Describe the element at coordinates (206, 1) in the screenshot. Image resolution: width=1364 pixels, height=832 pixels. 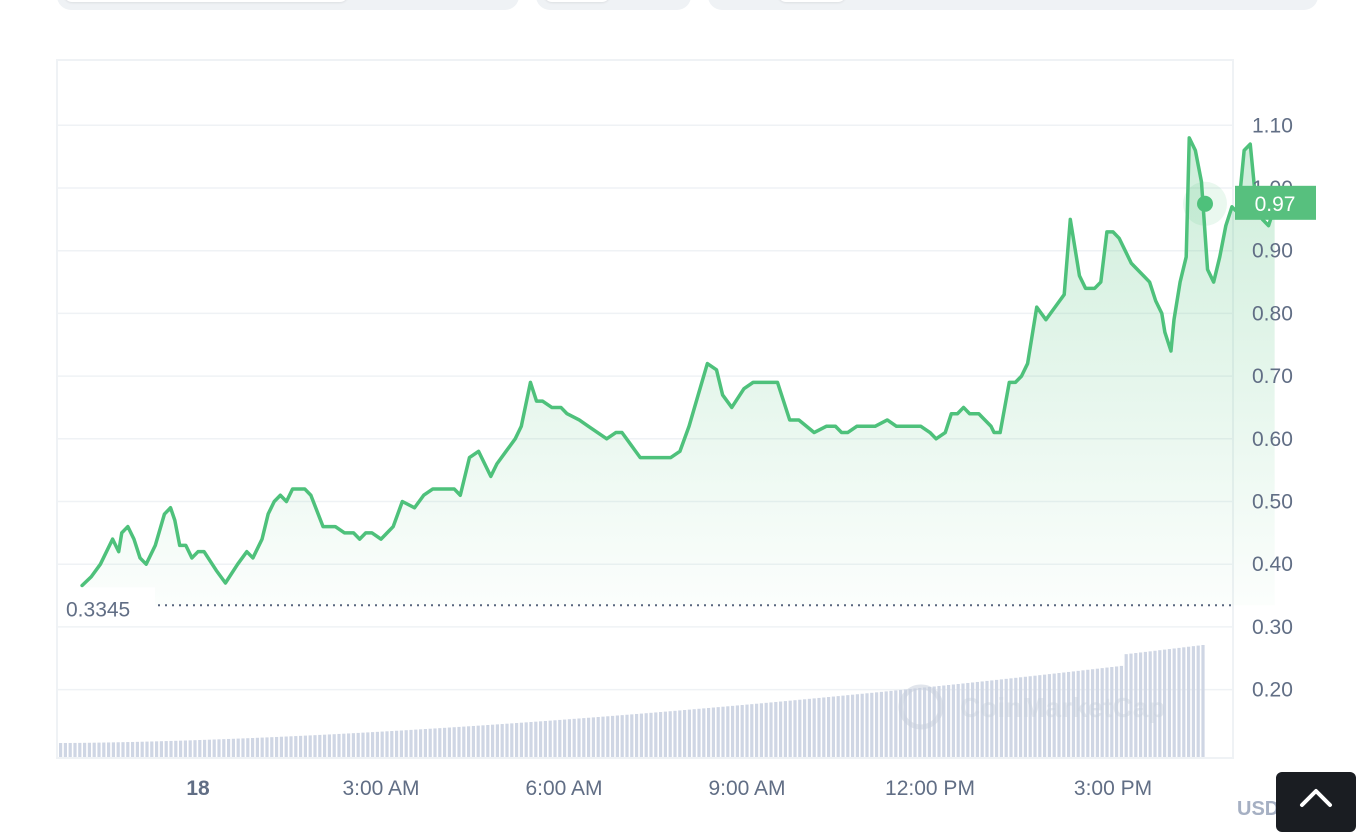
I see `filter-pill-left` at that location.